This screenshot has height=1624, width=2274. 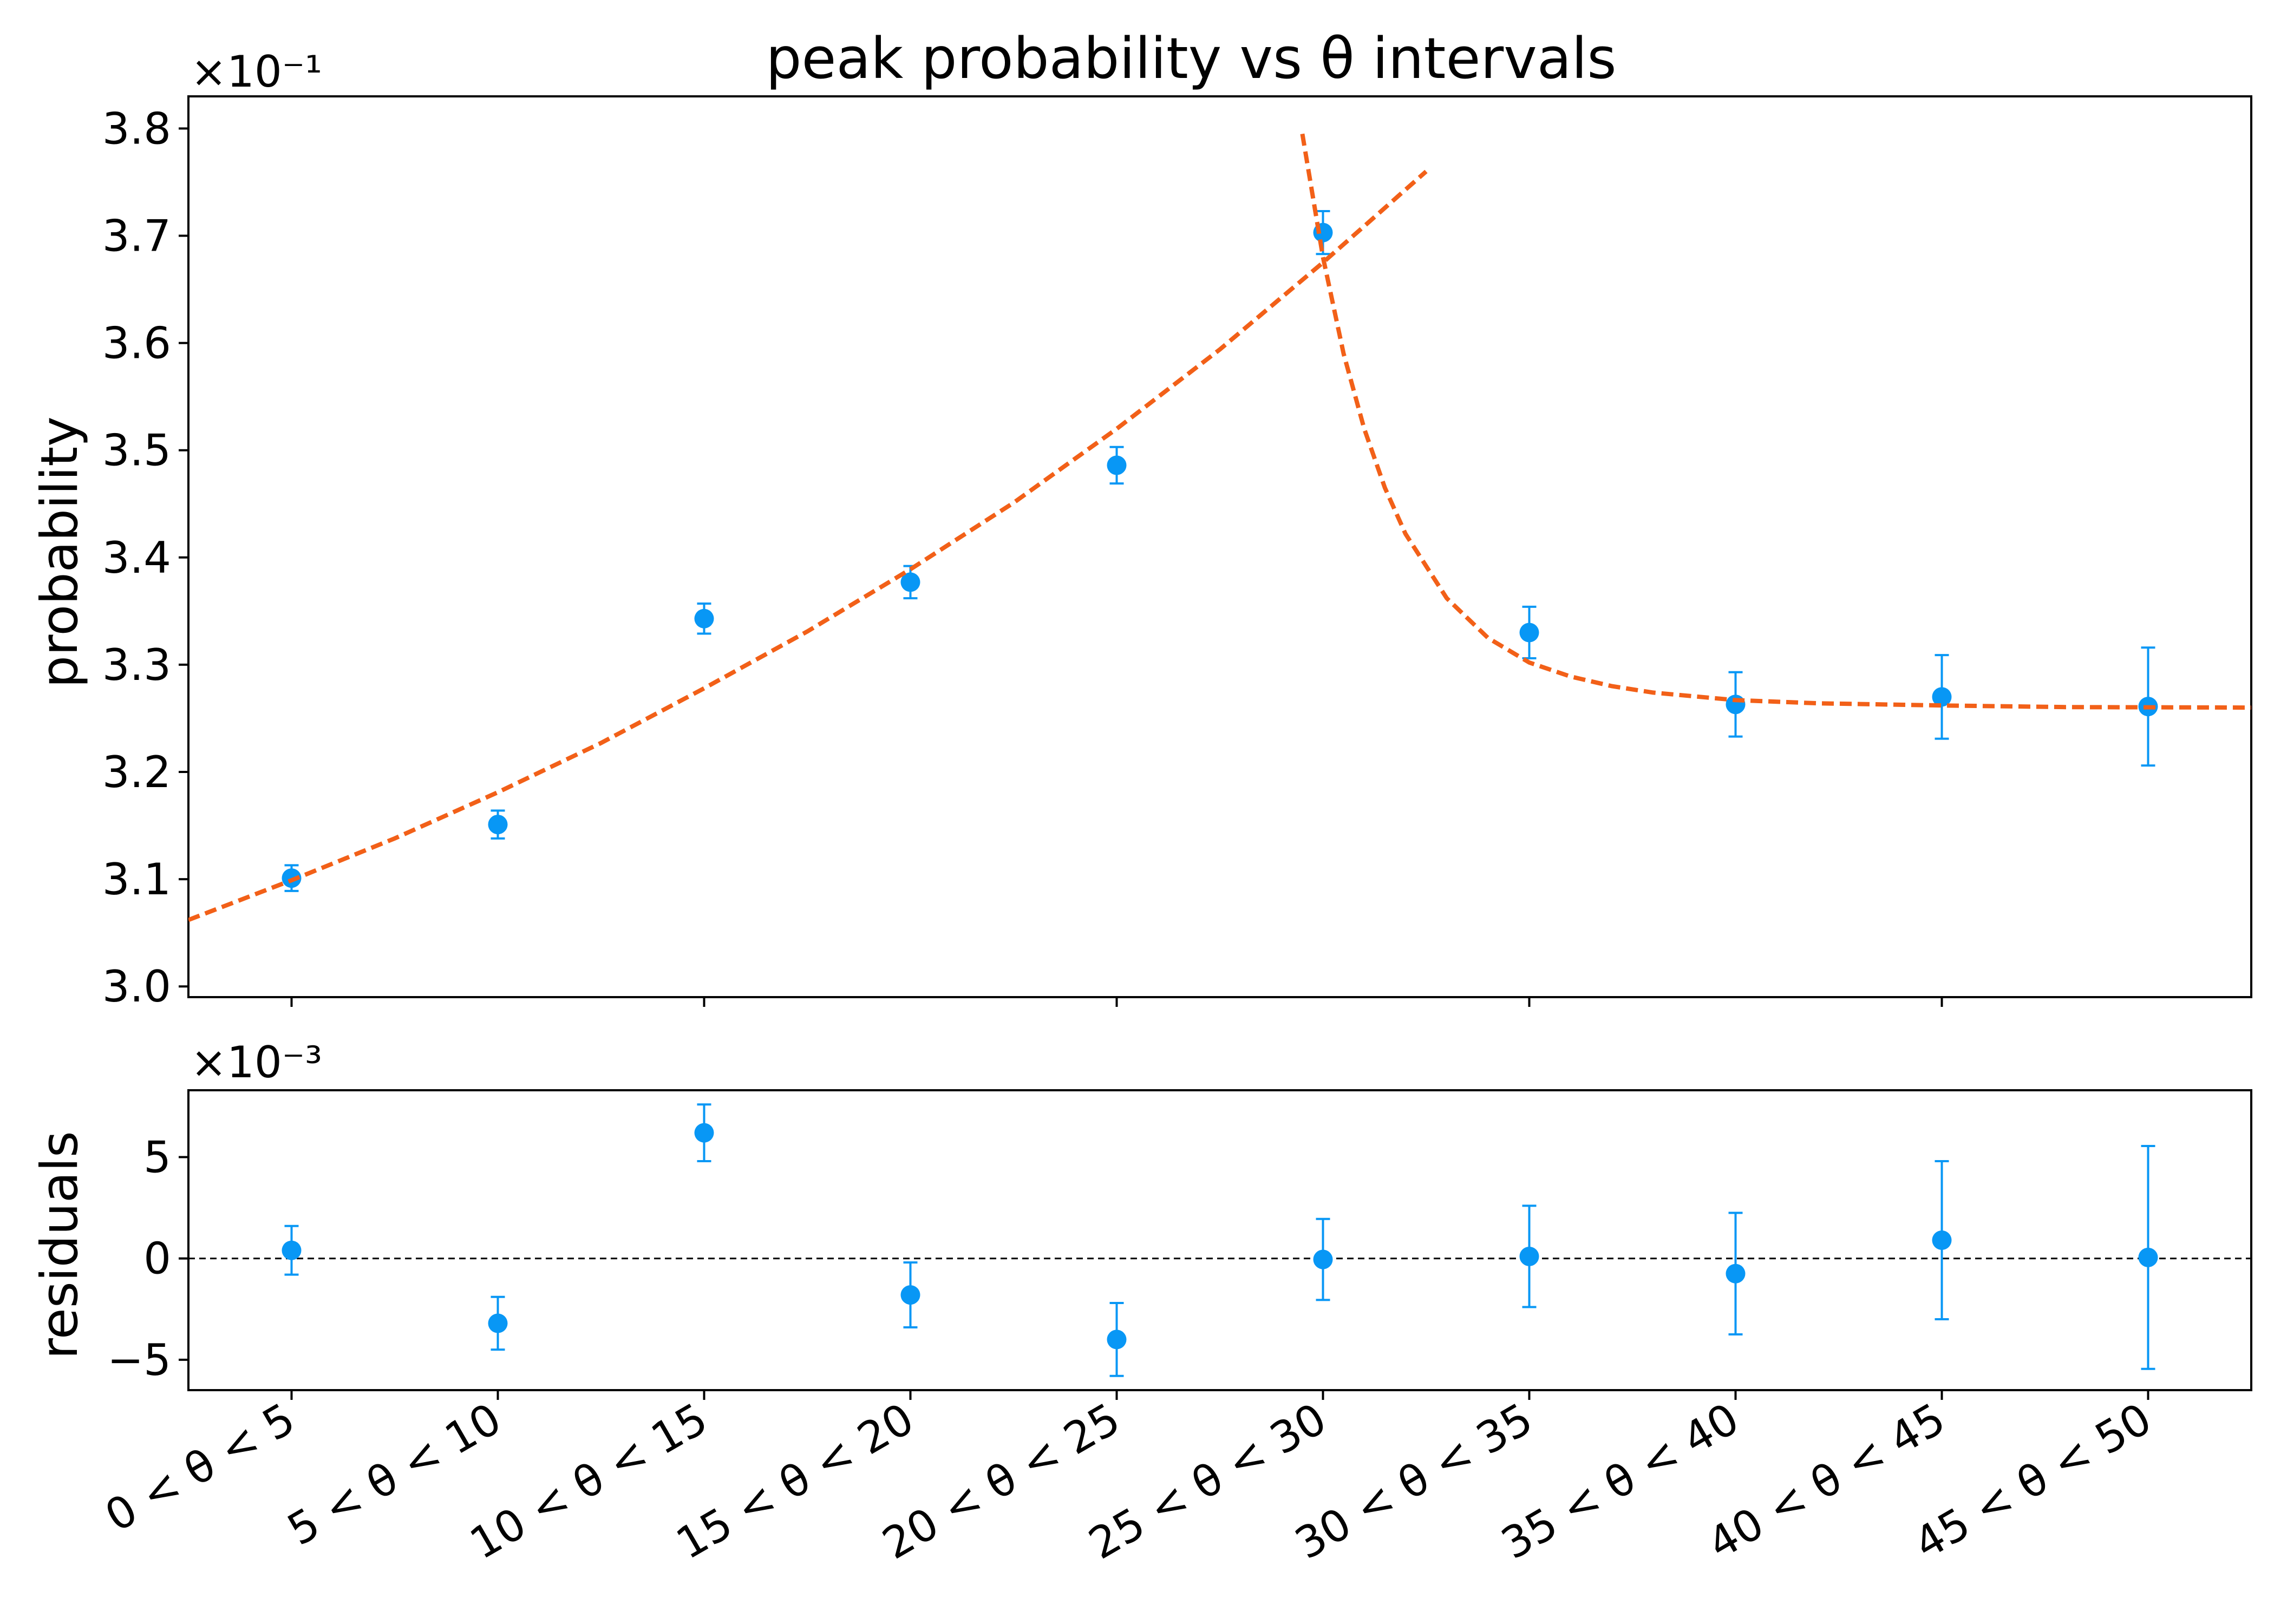 What do you see at coordinates (60, 552) in the screenshot?
I see `main-y-axis-label: probability` at bounding box center [60, 552].